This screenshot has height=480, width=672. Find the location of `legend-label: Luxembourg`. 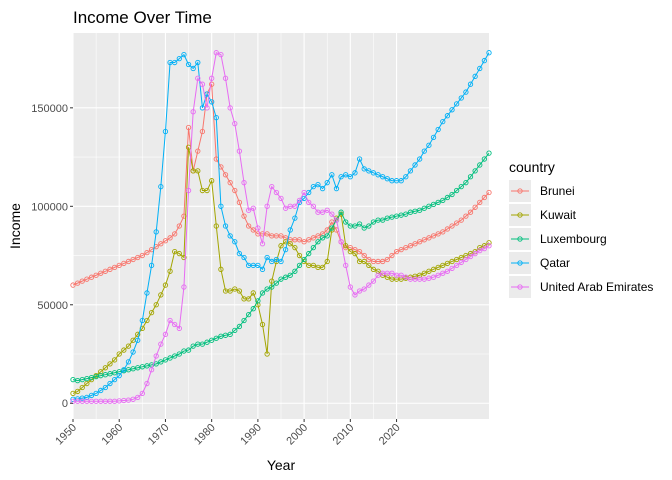

legend-label: Luxembourg is located at coordinates (573, 239).